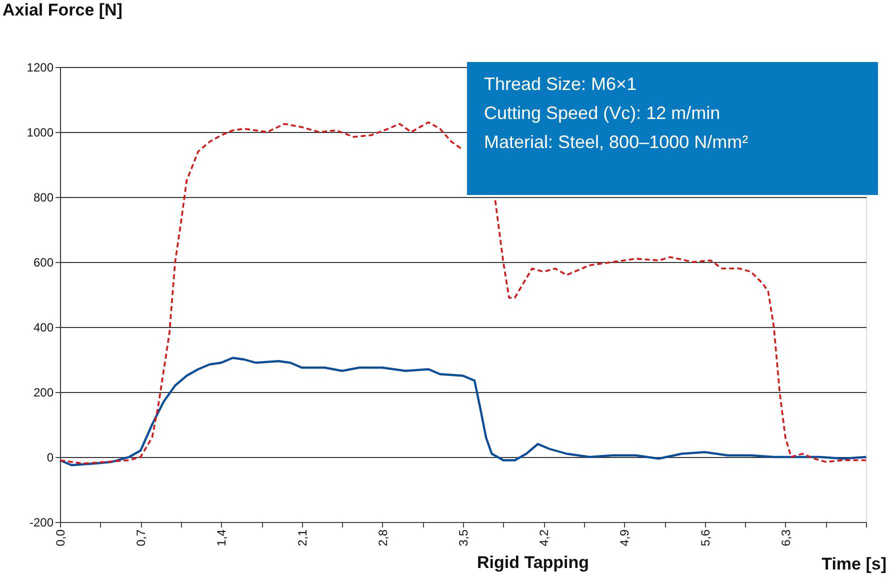 This screenshot has width=893, height=577. Describe the element at coordinates (40, 67) in the screenshot. I see `y-tick-label: 1200` at that location.